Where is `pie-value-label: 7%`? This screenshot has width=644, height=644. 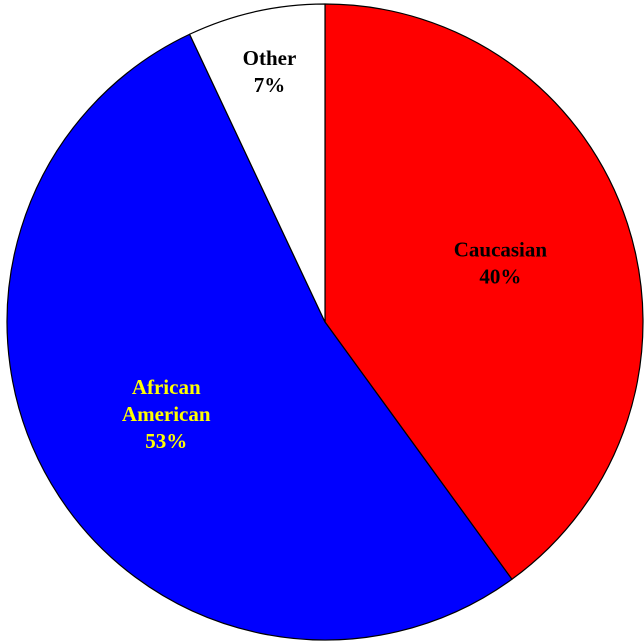 pie-value-label: 7% is located at coordinates (270, 85).